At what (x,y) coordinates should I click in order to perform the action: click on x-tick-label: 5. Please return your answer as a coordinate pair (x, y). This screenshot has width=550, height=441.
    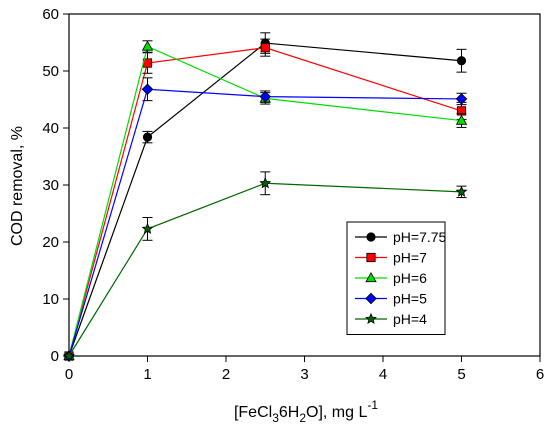
    Looking at the image, I should click on (461, 374).